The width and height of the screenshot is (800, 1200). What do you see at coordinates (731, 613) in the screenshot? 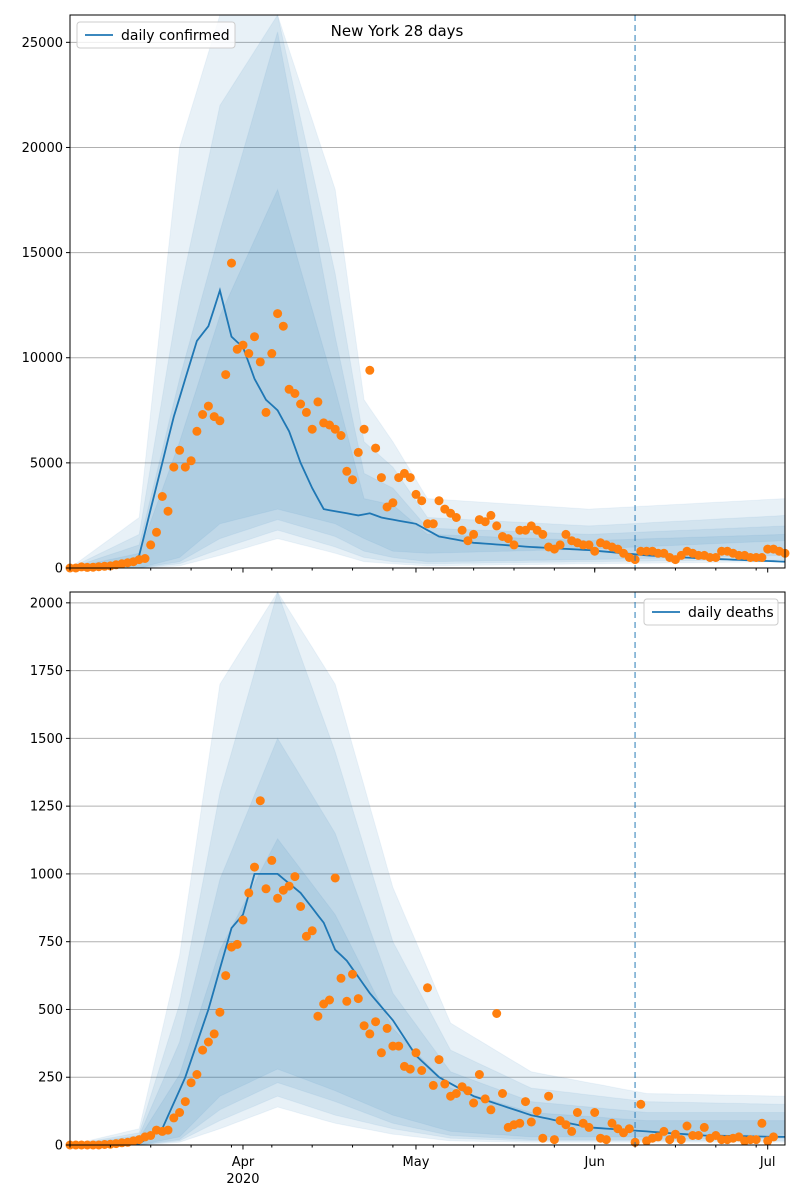
I see `bottom-legend-label: daily deaths` at bounding box center [731, 613].